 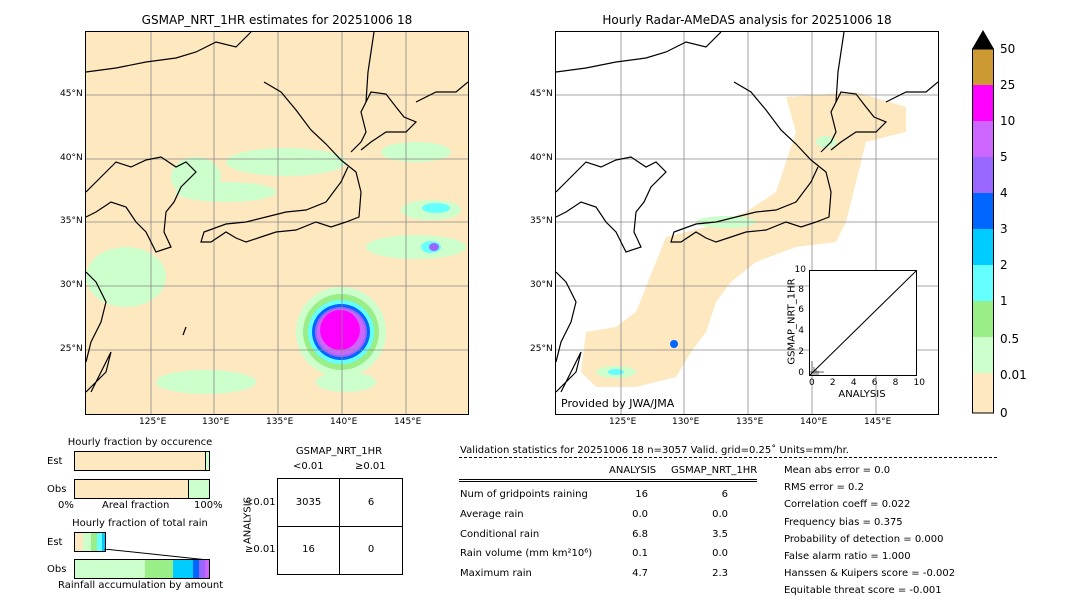 What do you see at coordinates (714, 470) in the screenshot?
I see `validation-col-gsmap: GSMAP_NRT_1HR` at bounding box center [714, 470].